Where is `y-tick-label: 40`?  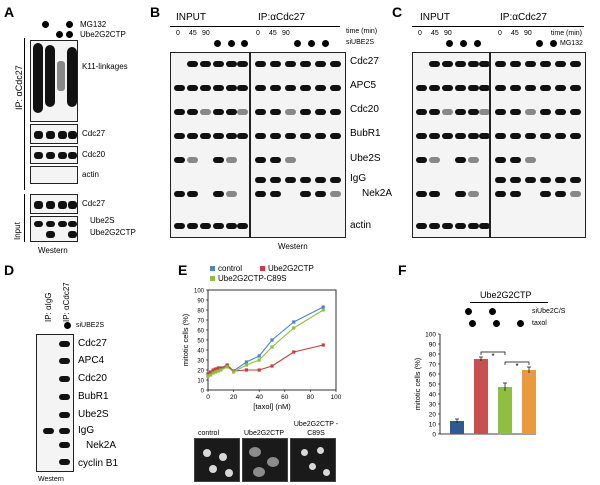 y-tick-label: 40 is located at coordinates (433, 395).